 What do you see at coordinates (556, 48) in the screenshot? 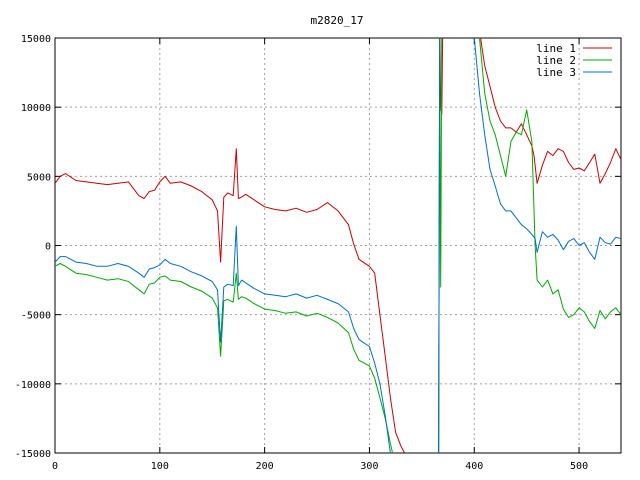
I see `legend-label: line 1` at bounding box center [556, 48].